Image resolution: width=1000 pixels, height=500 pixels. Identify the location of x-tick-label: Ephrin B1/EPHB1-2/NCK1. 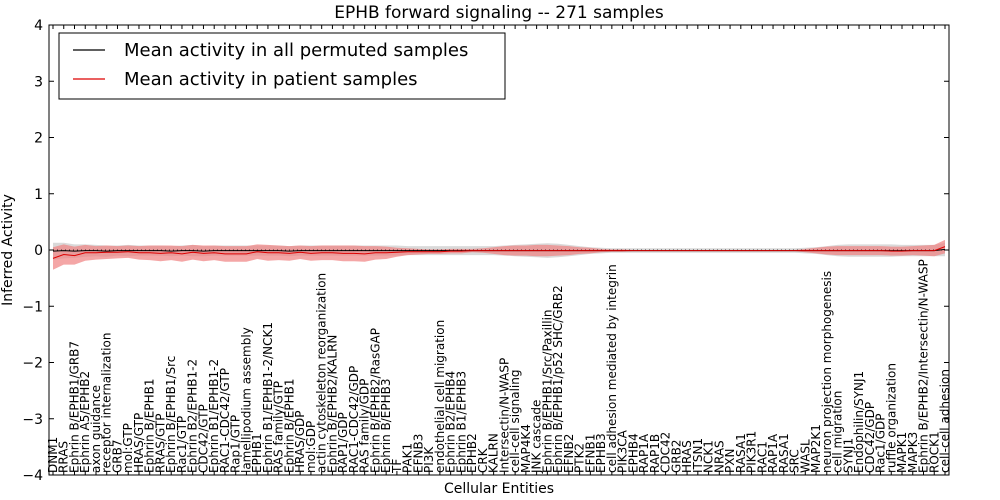
(268, 397).